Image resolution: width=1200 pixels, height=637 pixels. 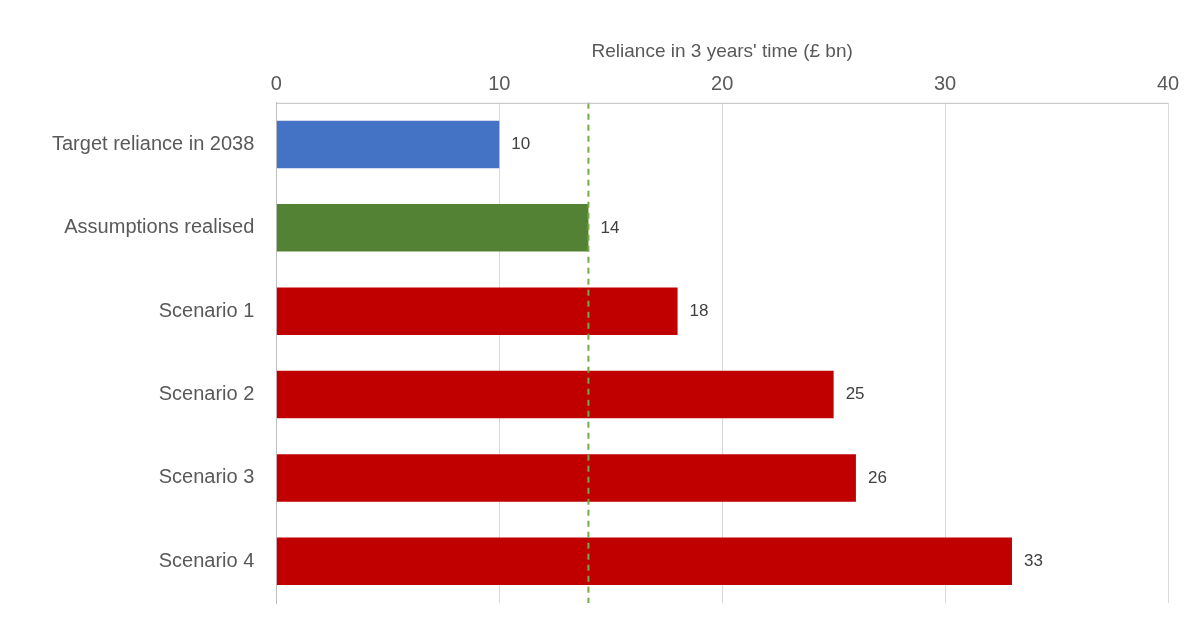 I want to click on y-tick-label: Scenario 2, so click(x=206, y=393).